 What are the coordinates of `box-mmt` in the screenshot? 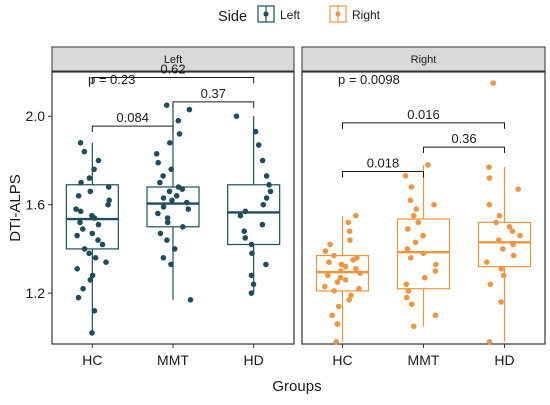 It's located at (173, 202).